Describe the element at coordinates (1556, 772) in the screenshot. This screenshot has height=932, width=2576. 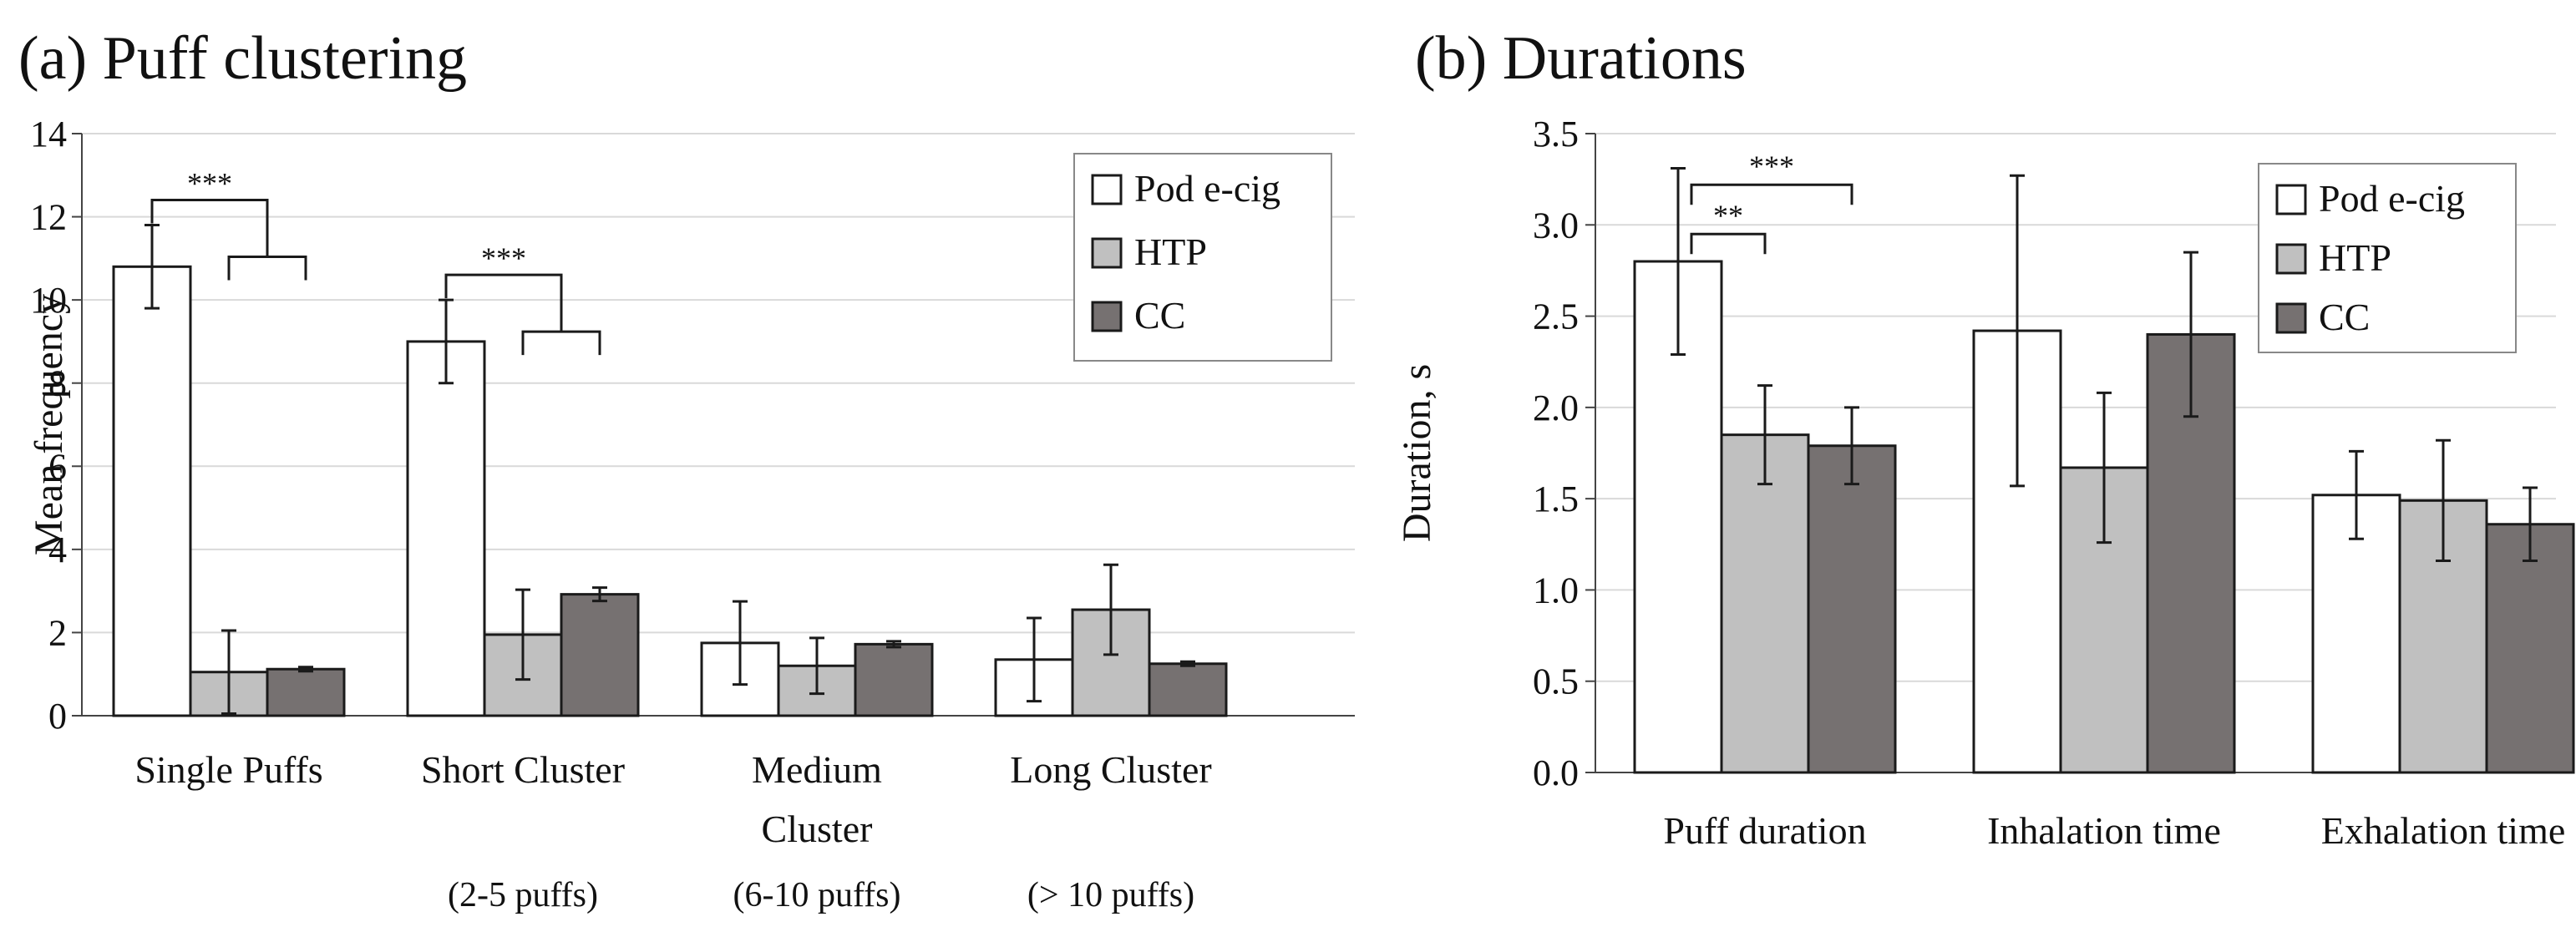
I see `y-tick-label: 0.0` at that location.